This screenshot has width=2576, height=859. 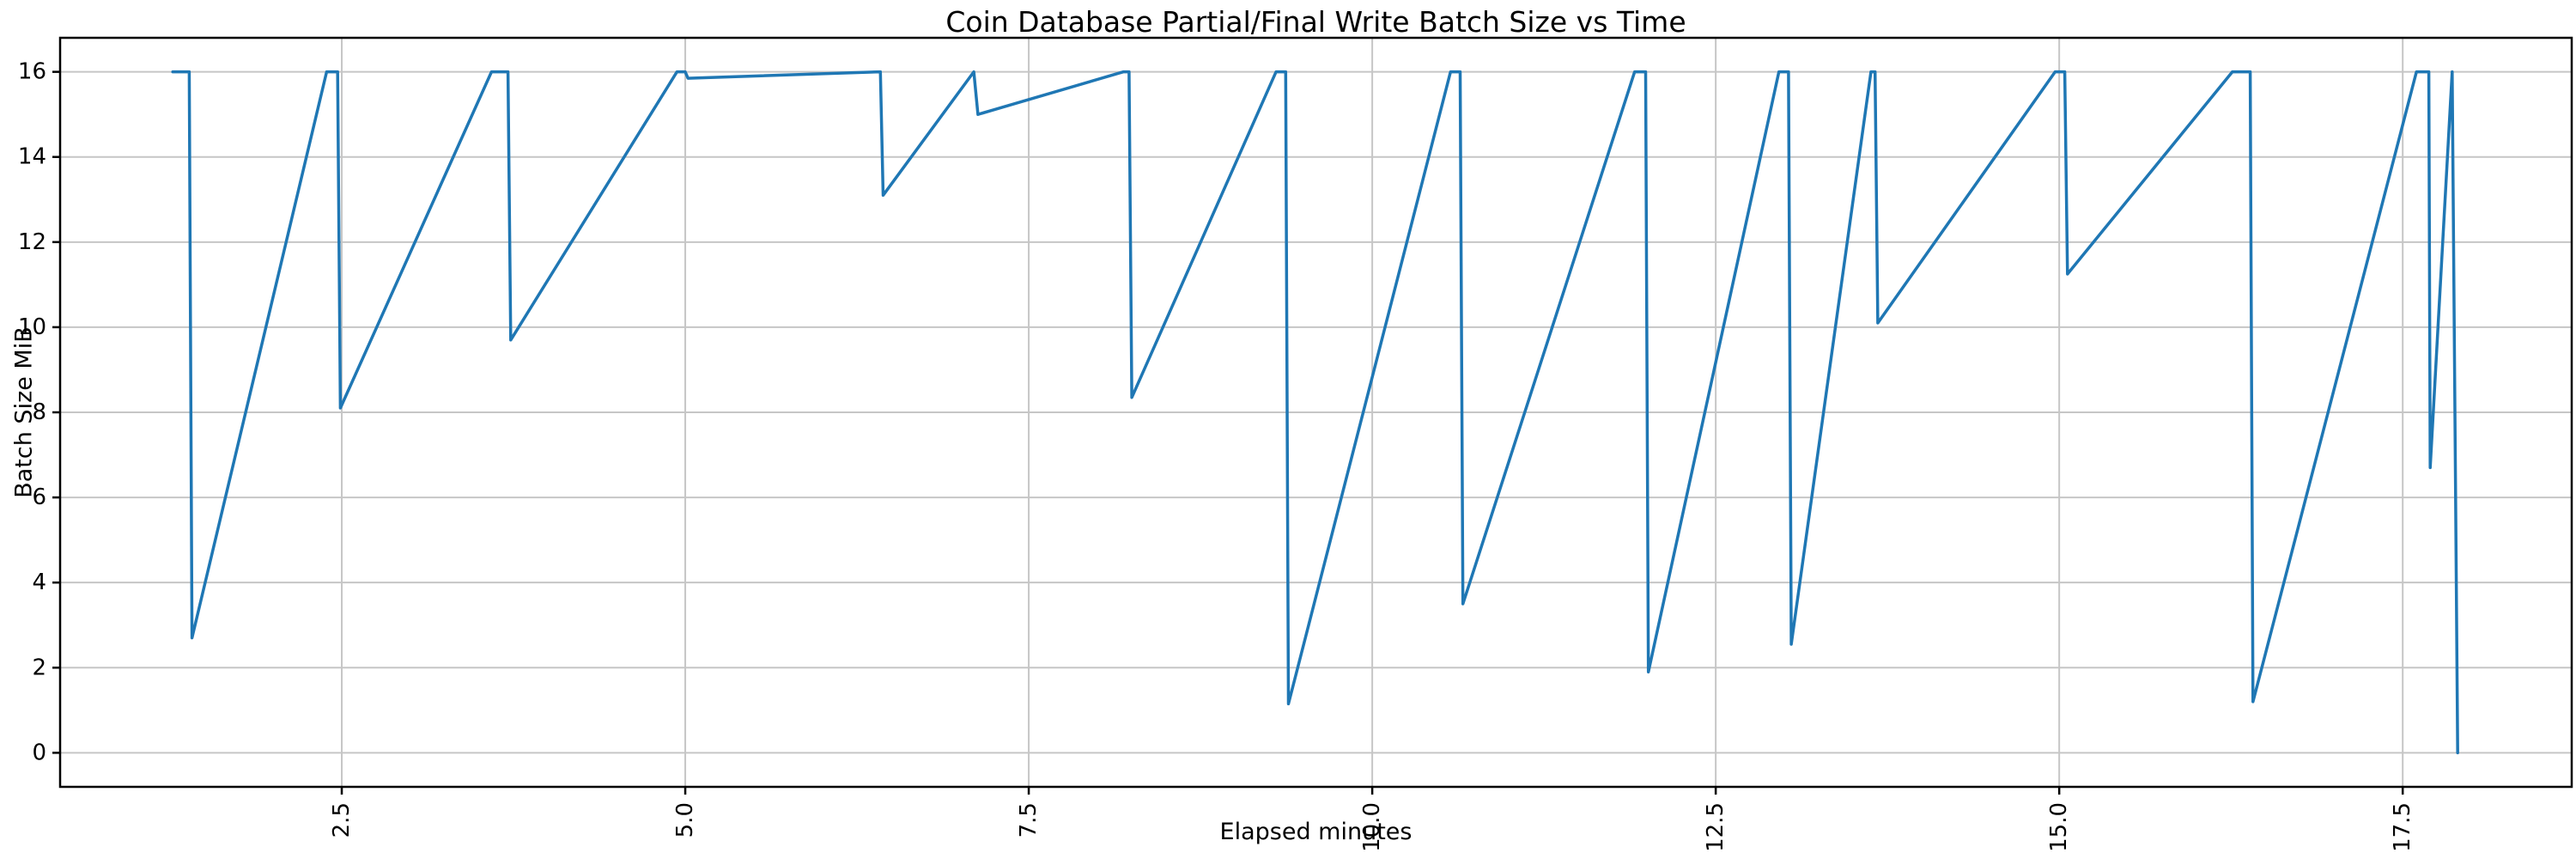 I want to click on x-tick-label: 15.0, so click(x=2059, y=827).